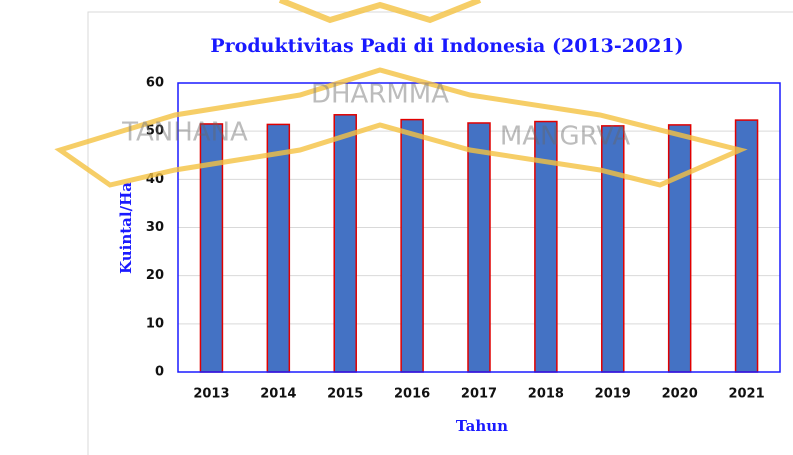  I want to click on watermark-crest, so click(380, 12).